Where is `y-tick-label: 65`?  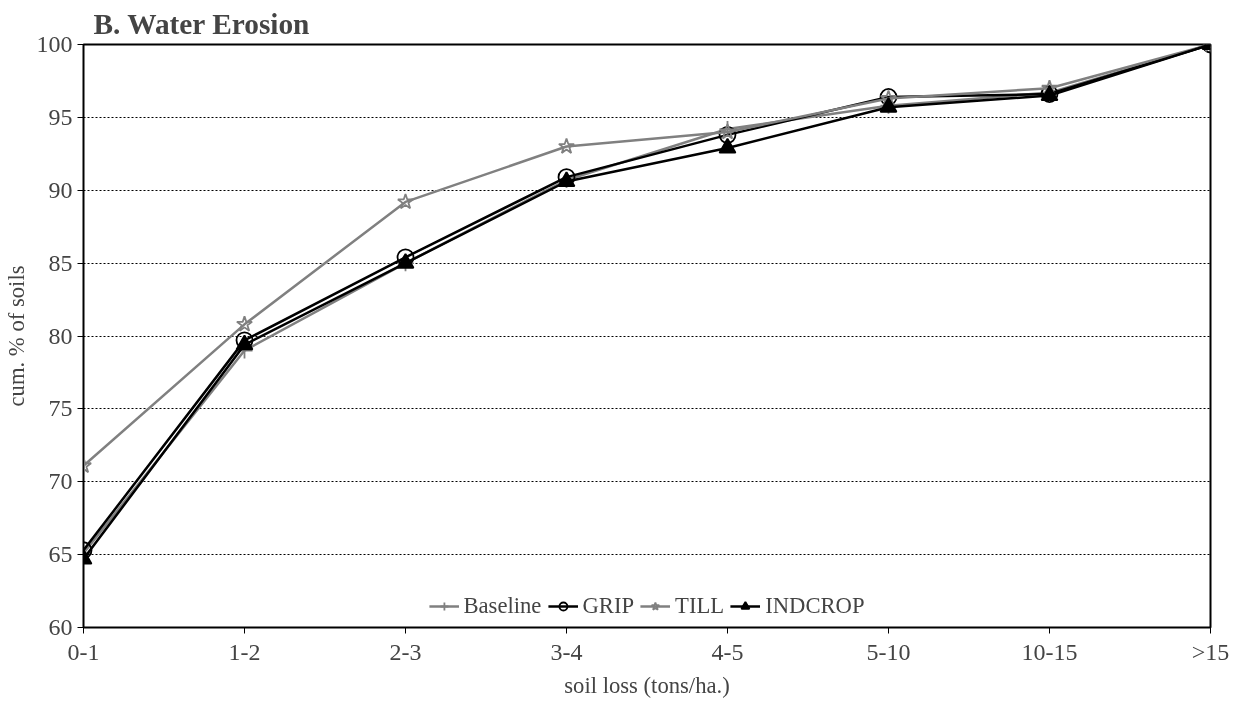 y-tick-label: 65 is located at coordinates (60, 554).